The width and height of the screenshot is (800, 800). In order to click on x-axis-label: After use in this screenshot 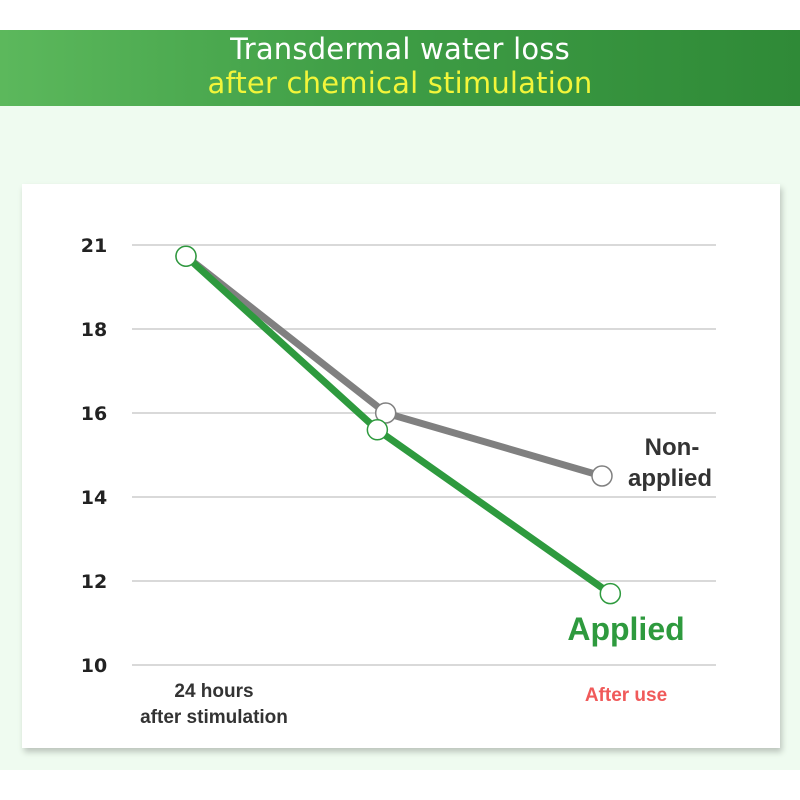, I will do `click(626, 695)`.